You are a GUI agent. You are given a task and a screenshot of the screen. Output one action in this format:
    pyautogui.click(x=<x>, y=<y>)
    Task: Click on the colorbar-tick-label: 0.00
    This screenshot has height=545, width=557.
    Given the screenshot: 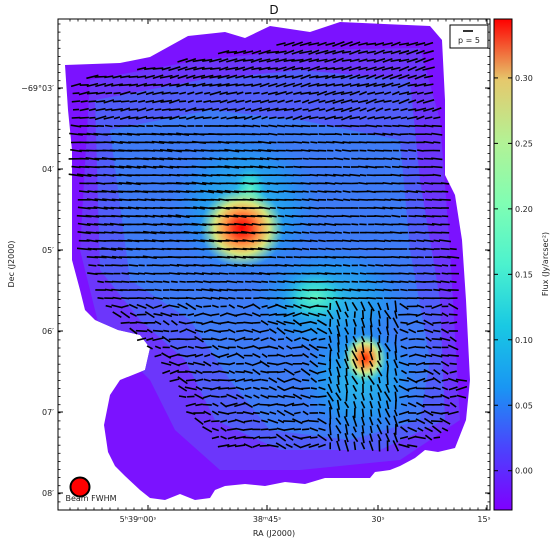 What is the action you would take?
    pyautogui.click(x=524, y=471)
    